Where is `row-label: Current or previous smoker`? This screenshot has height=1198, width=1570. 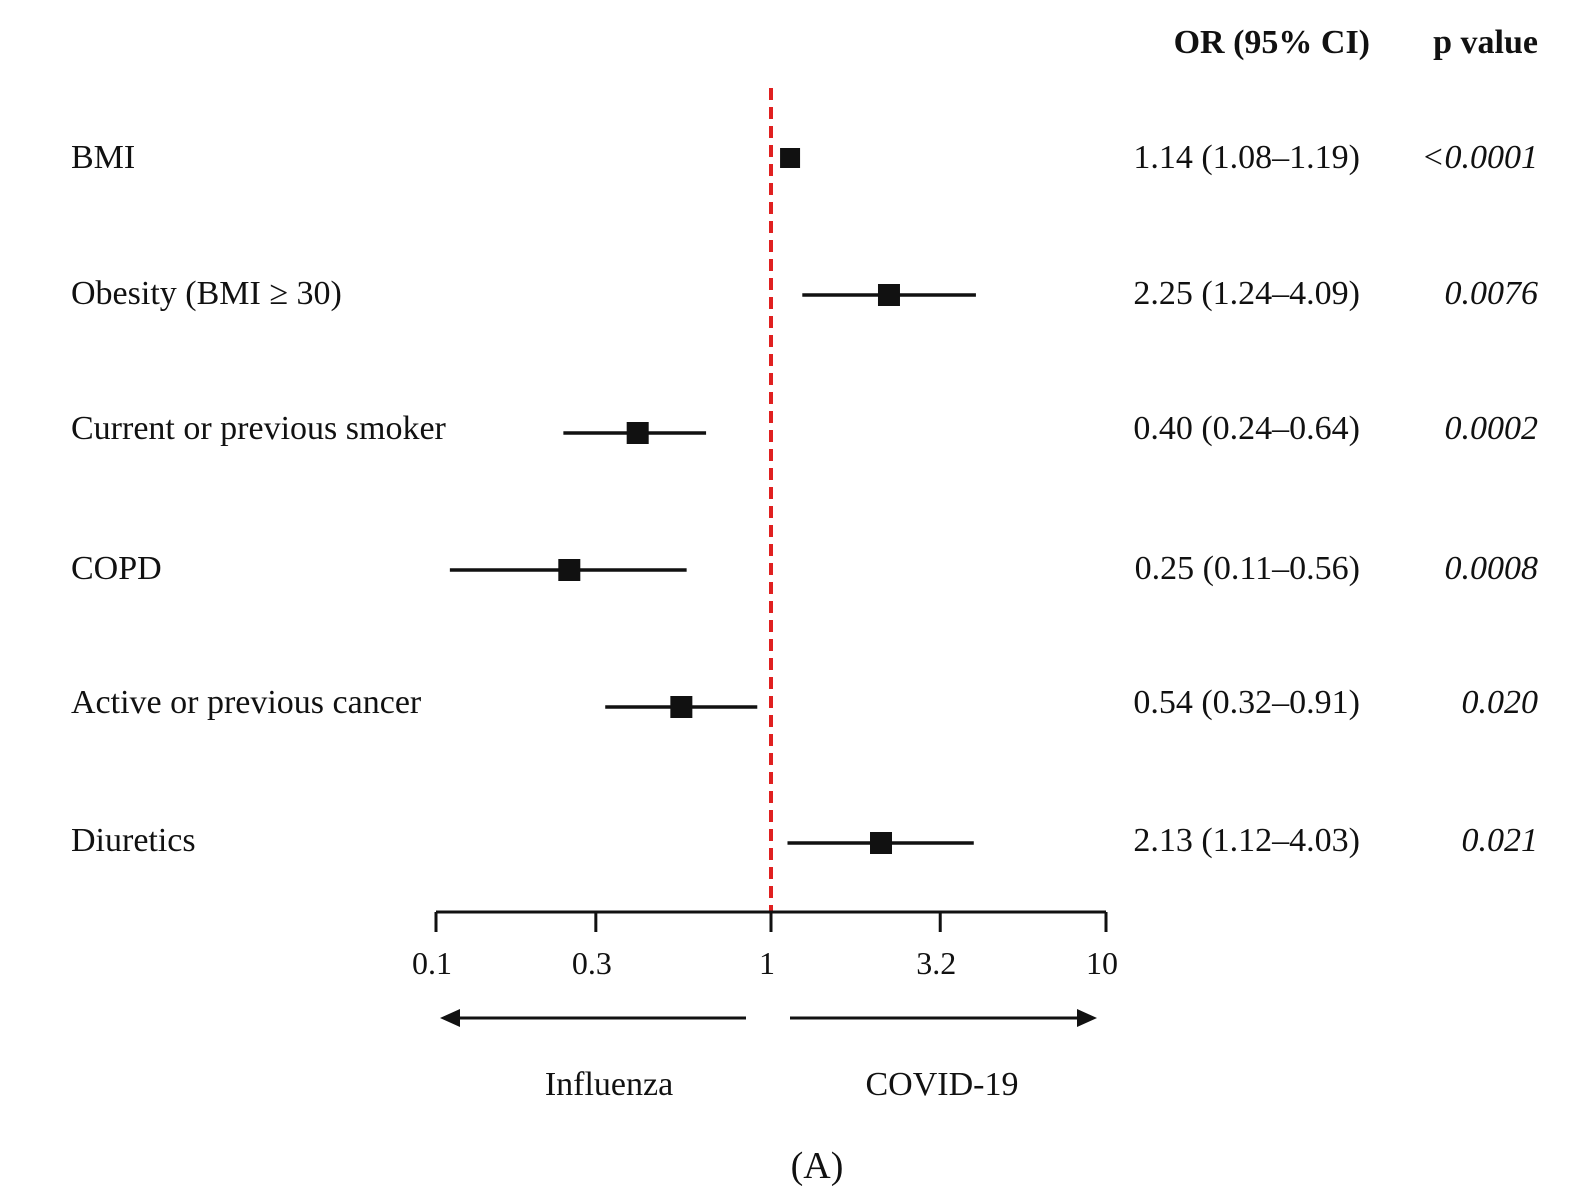 row-label: Current or previous smoker is located at coordinates (259, 428).